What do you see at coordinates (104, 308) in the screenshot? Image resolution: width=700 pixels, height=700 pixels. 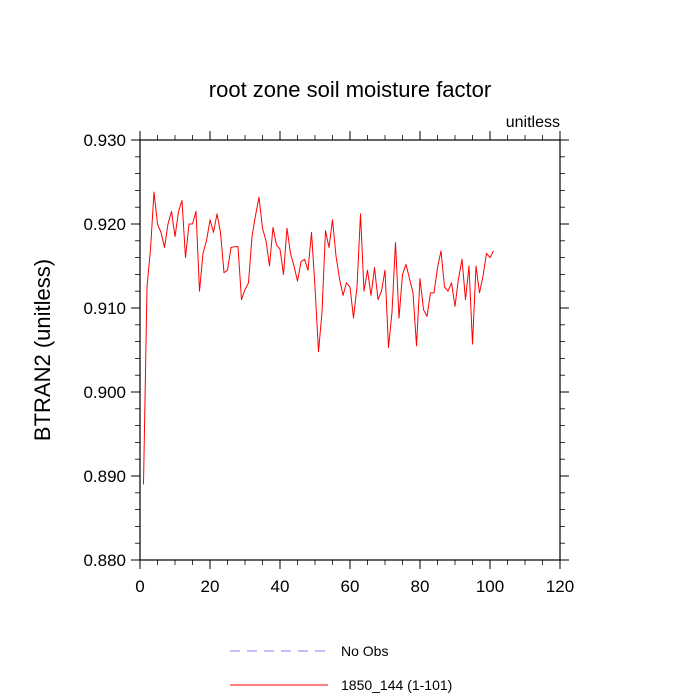 I see `y-tick-label: 0.910` at bounding box center [104, 308].